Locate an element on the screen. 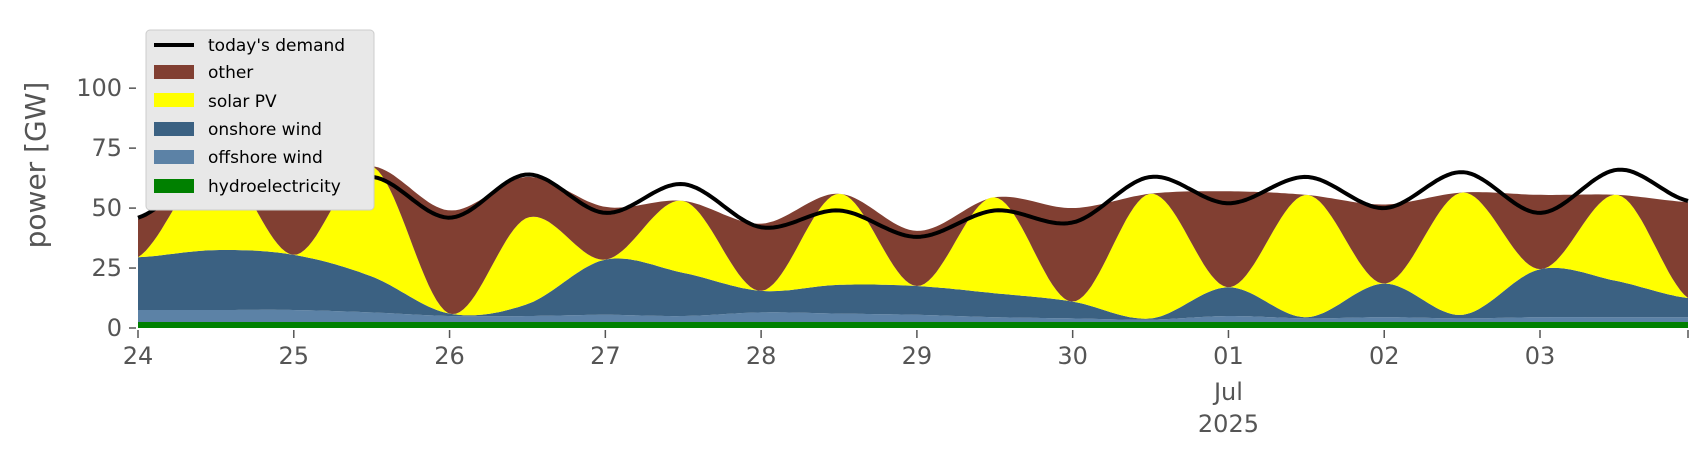  y-tick-label: 50 is located at coordinates (106, 208).